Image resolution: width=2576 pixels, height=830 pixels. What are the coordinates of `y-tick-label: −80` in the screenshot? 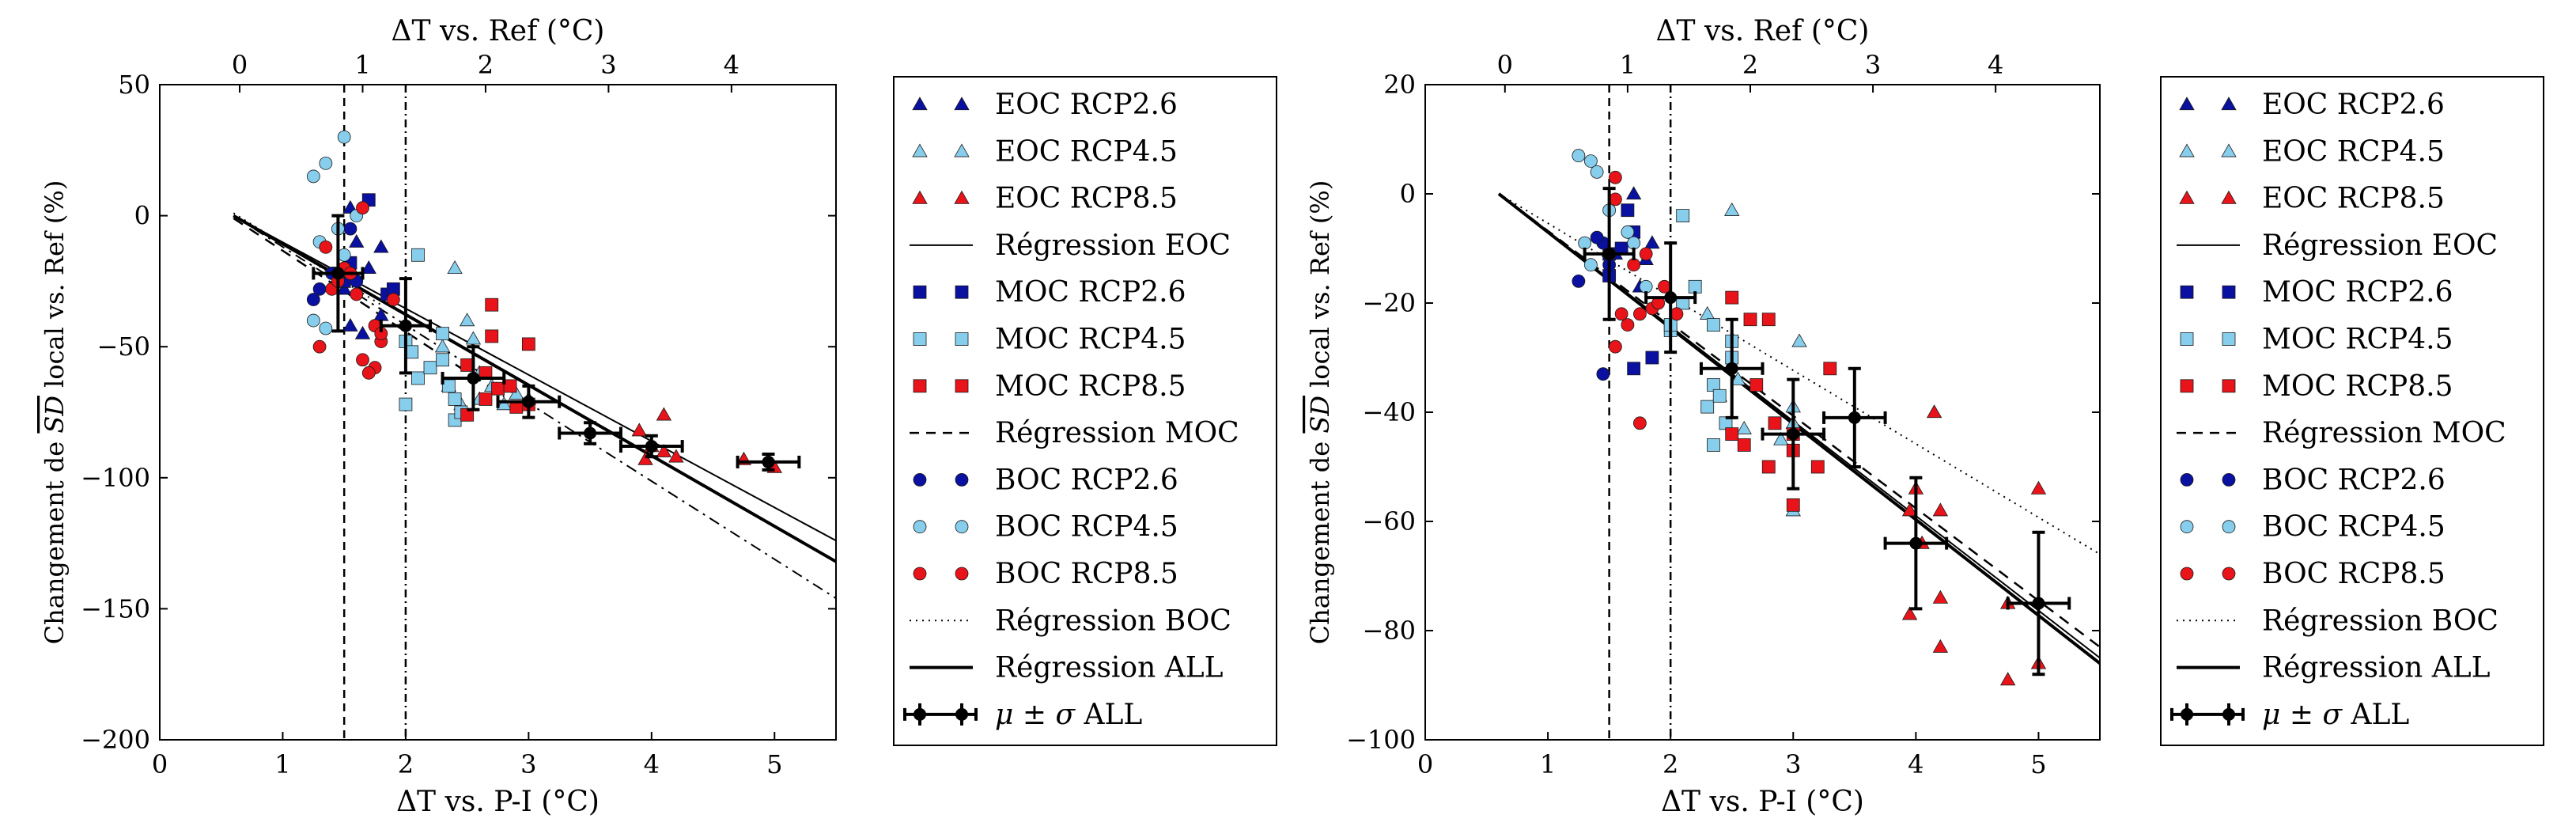 It's located at (1389, 631).